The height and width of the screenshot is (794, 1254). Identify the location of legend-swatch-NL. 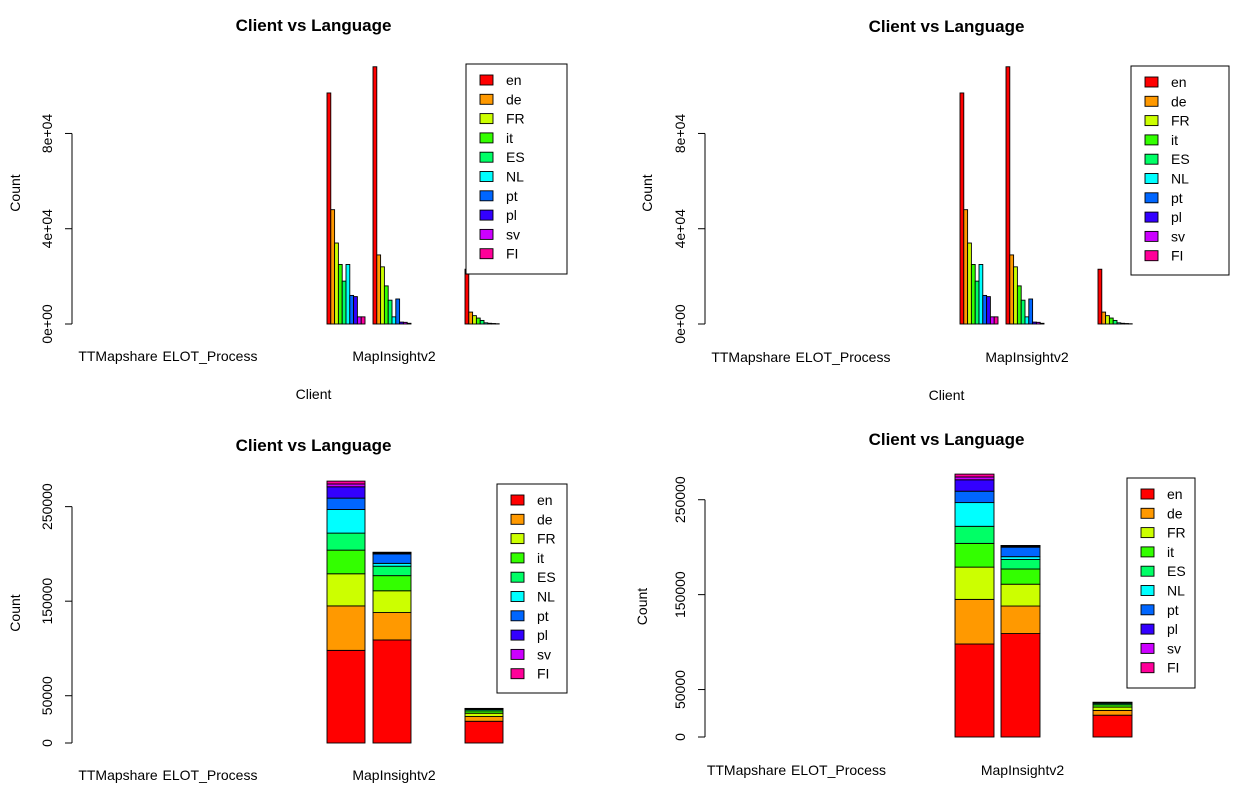
(1151, 178).